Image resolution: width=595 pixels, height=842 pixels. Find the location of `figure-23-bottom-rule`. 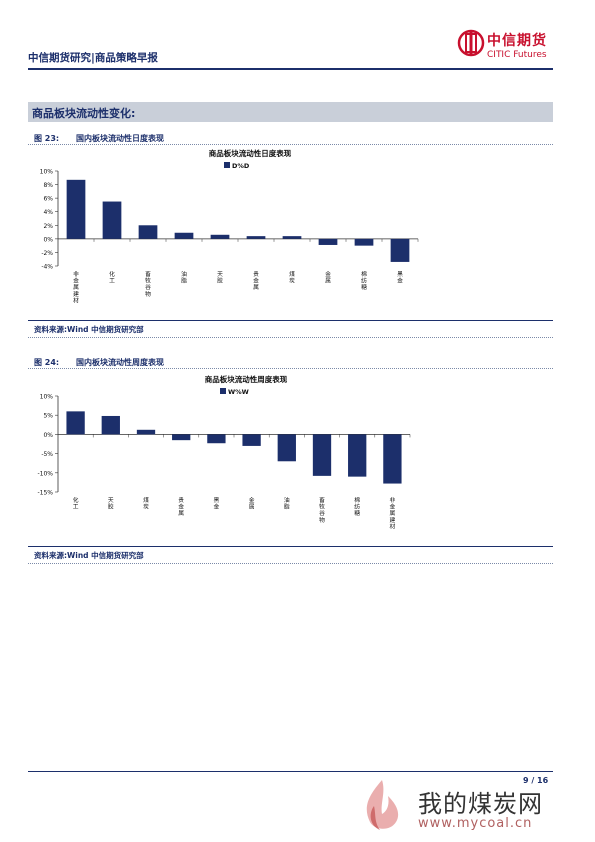

figure-23-bottom-rule is located at coordinates (290, 320).